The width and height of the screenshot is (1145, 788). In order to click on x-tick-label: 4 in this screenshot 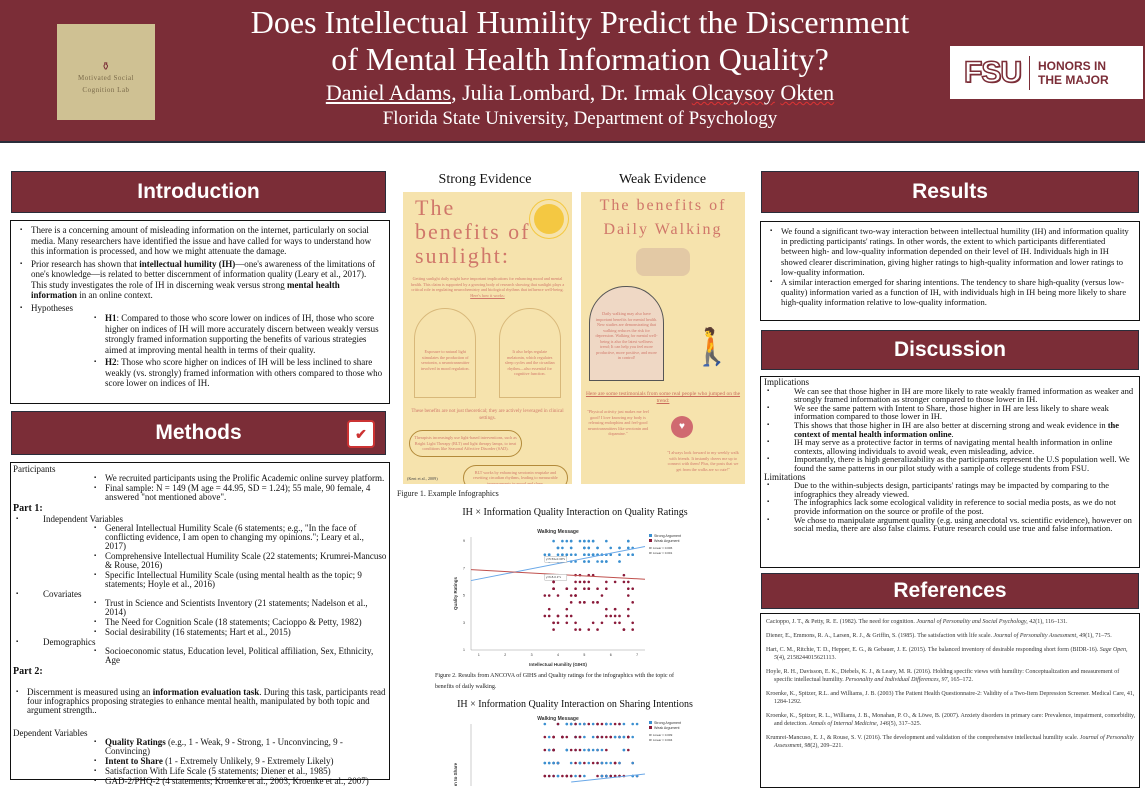, I will do `click(558, 655)`.